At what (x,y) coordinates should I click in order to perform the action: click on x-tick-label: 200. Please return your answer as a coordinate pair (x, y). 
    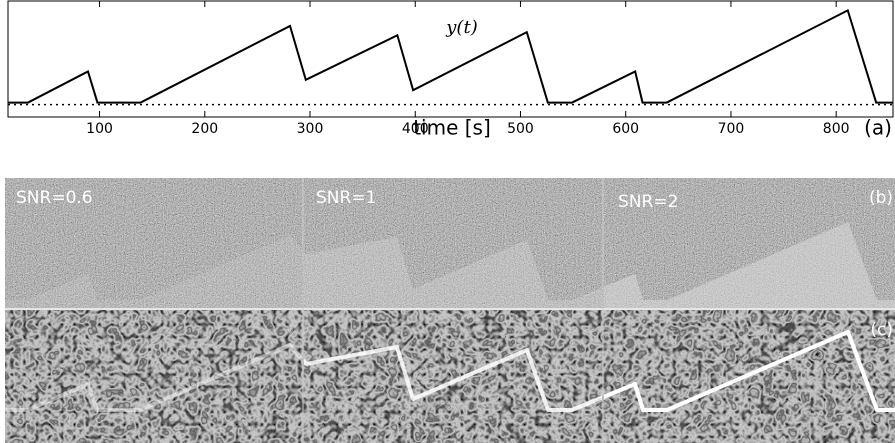
    Looking at the image, I should click on (204, 129).